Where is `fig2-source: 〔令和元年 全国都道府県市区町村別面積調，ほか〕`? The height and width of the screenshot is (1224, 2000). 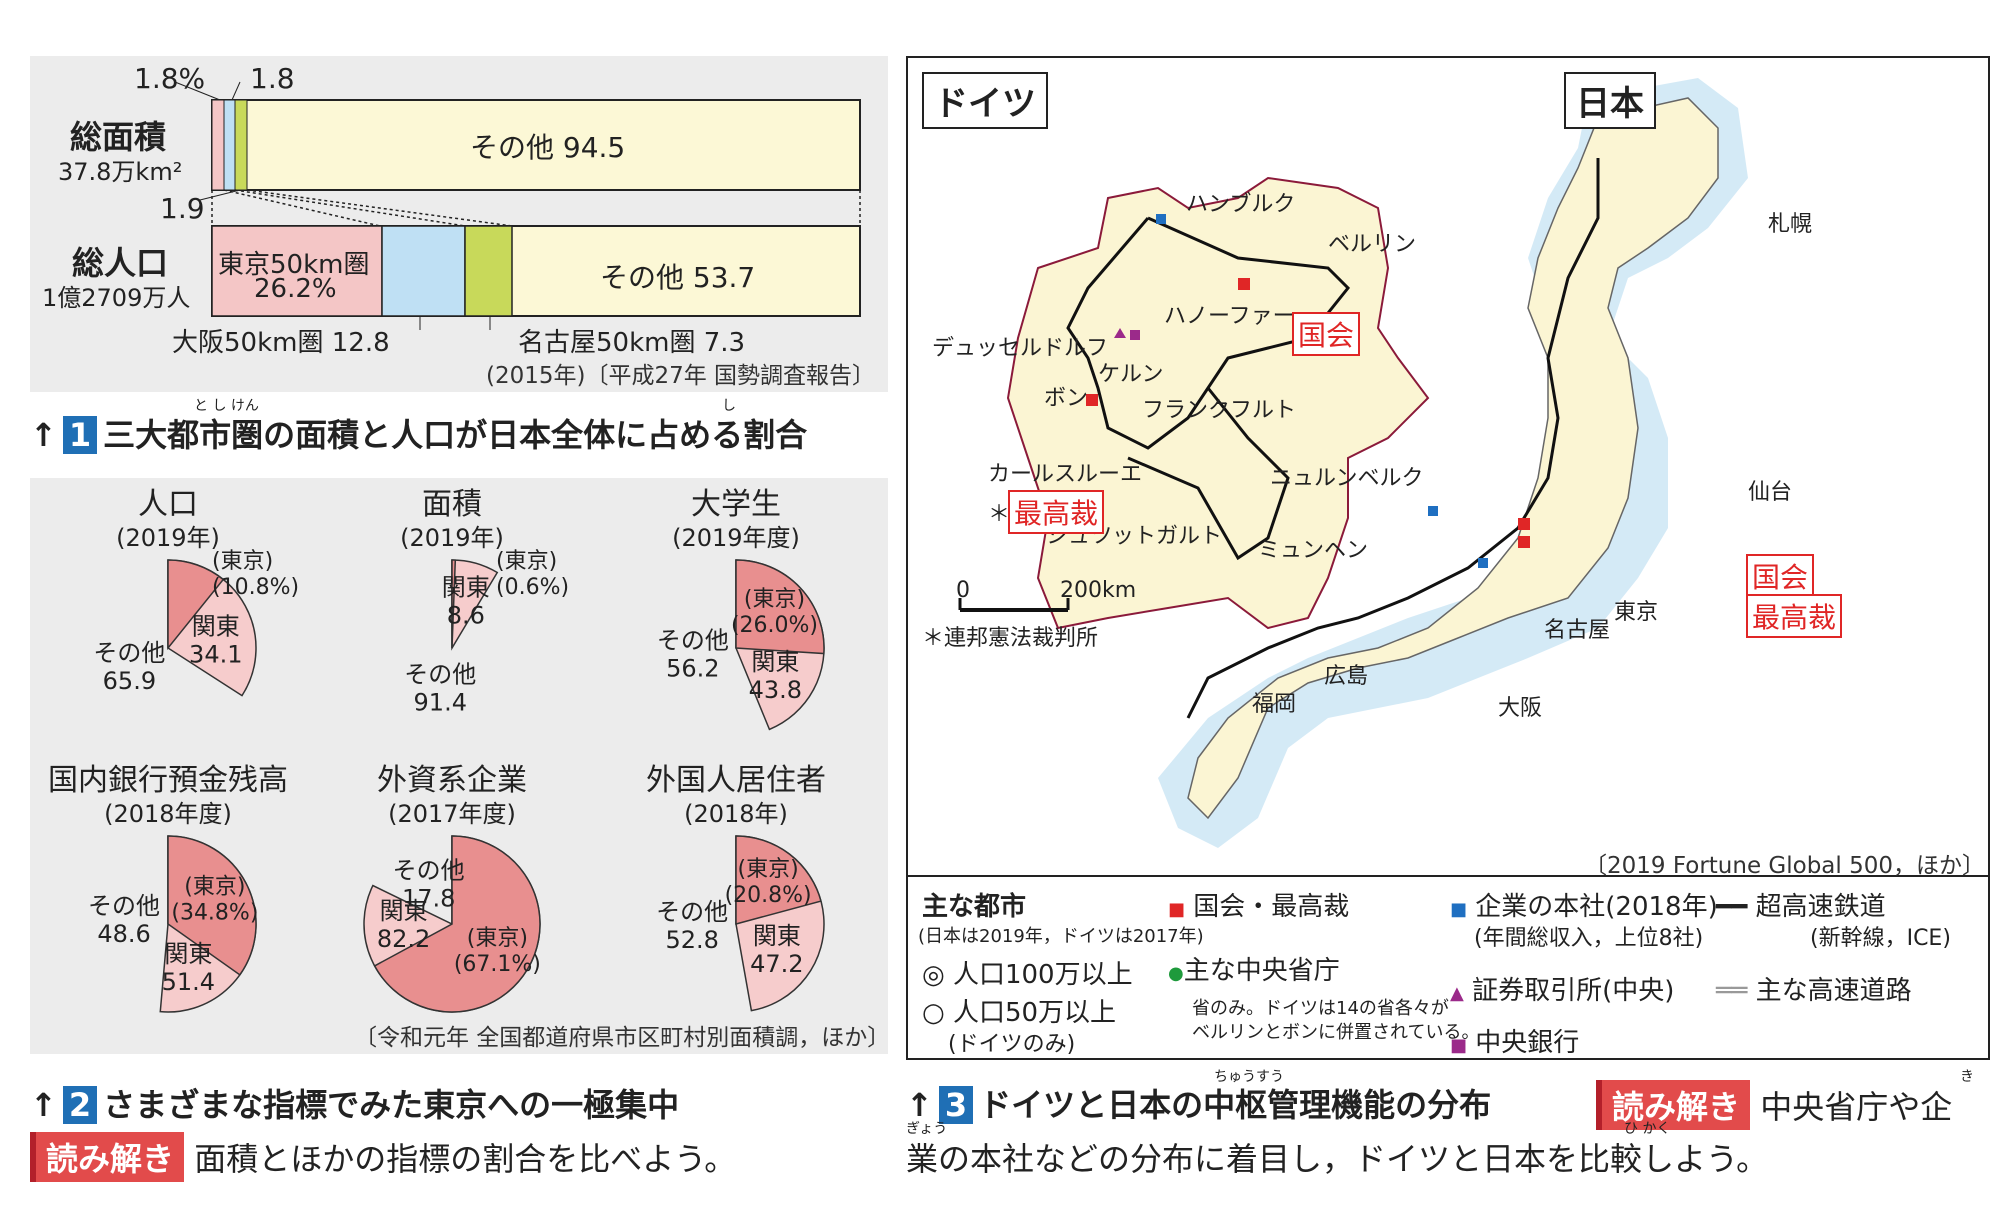
fig2-source: 〔令和元年 全国都道府県市区町村別面積調，ほか〕 is located at coordinates (622, 1038).